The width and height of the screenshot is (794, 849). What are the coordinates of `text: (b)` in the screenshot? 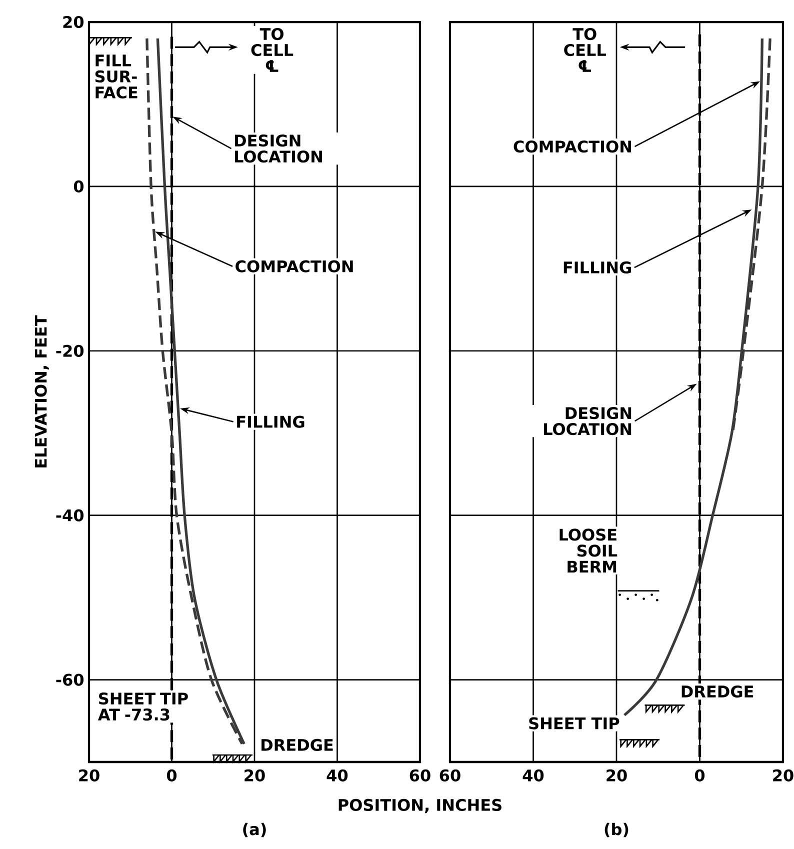 It's located at (616, 830).